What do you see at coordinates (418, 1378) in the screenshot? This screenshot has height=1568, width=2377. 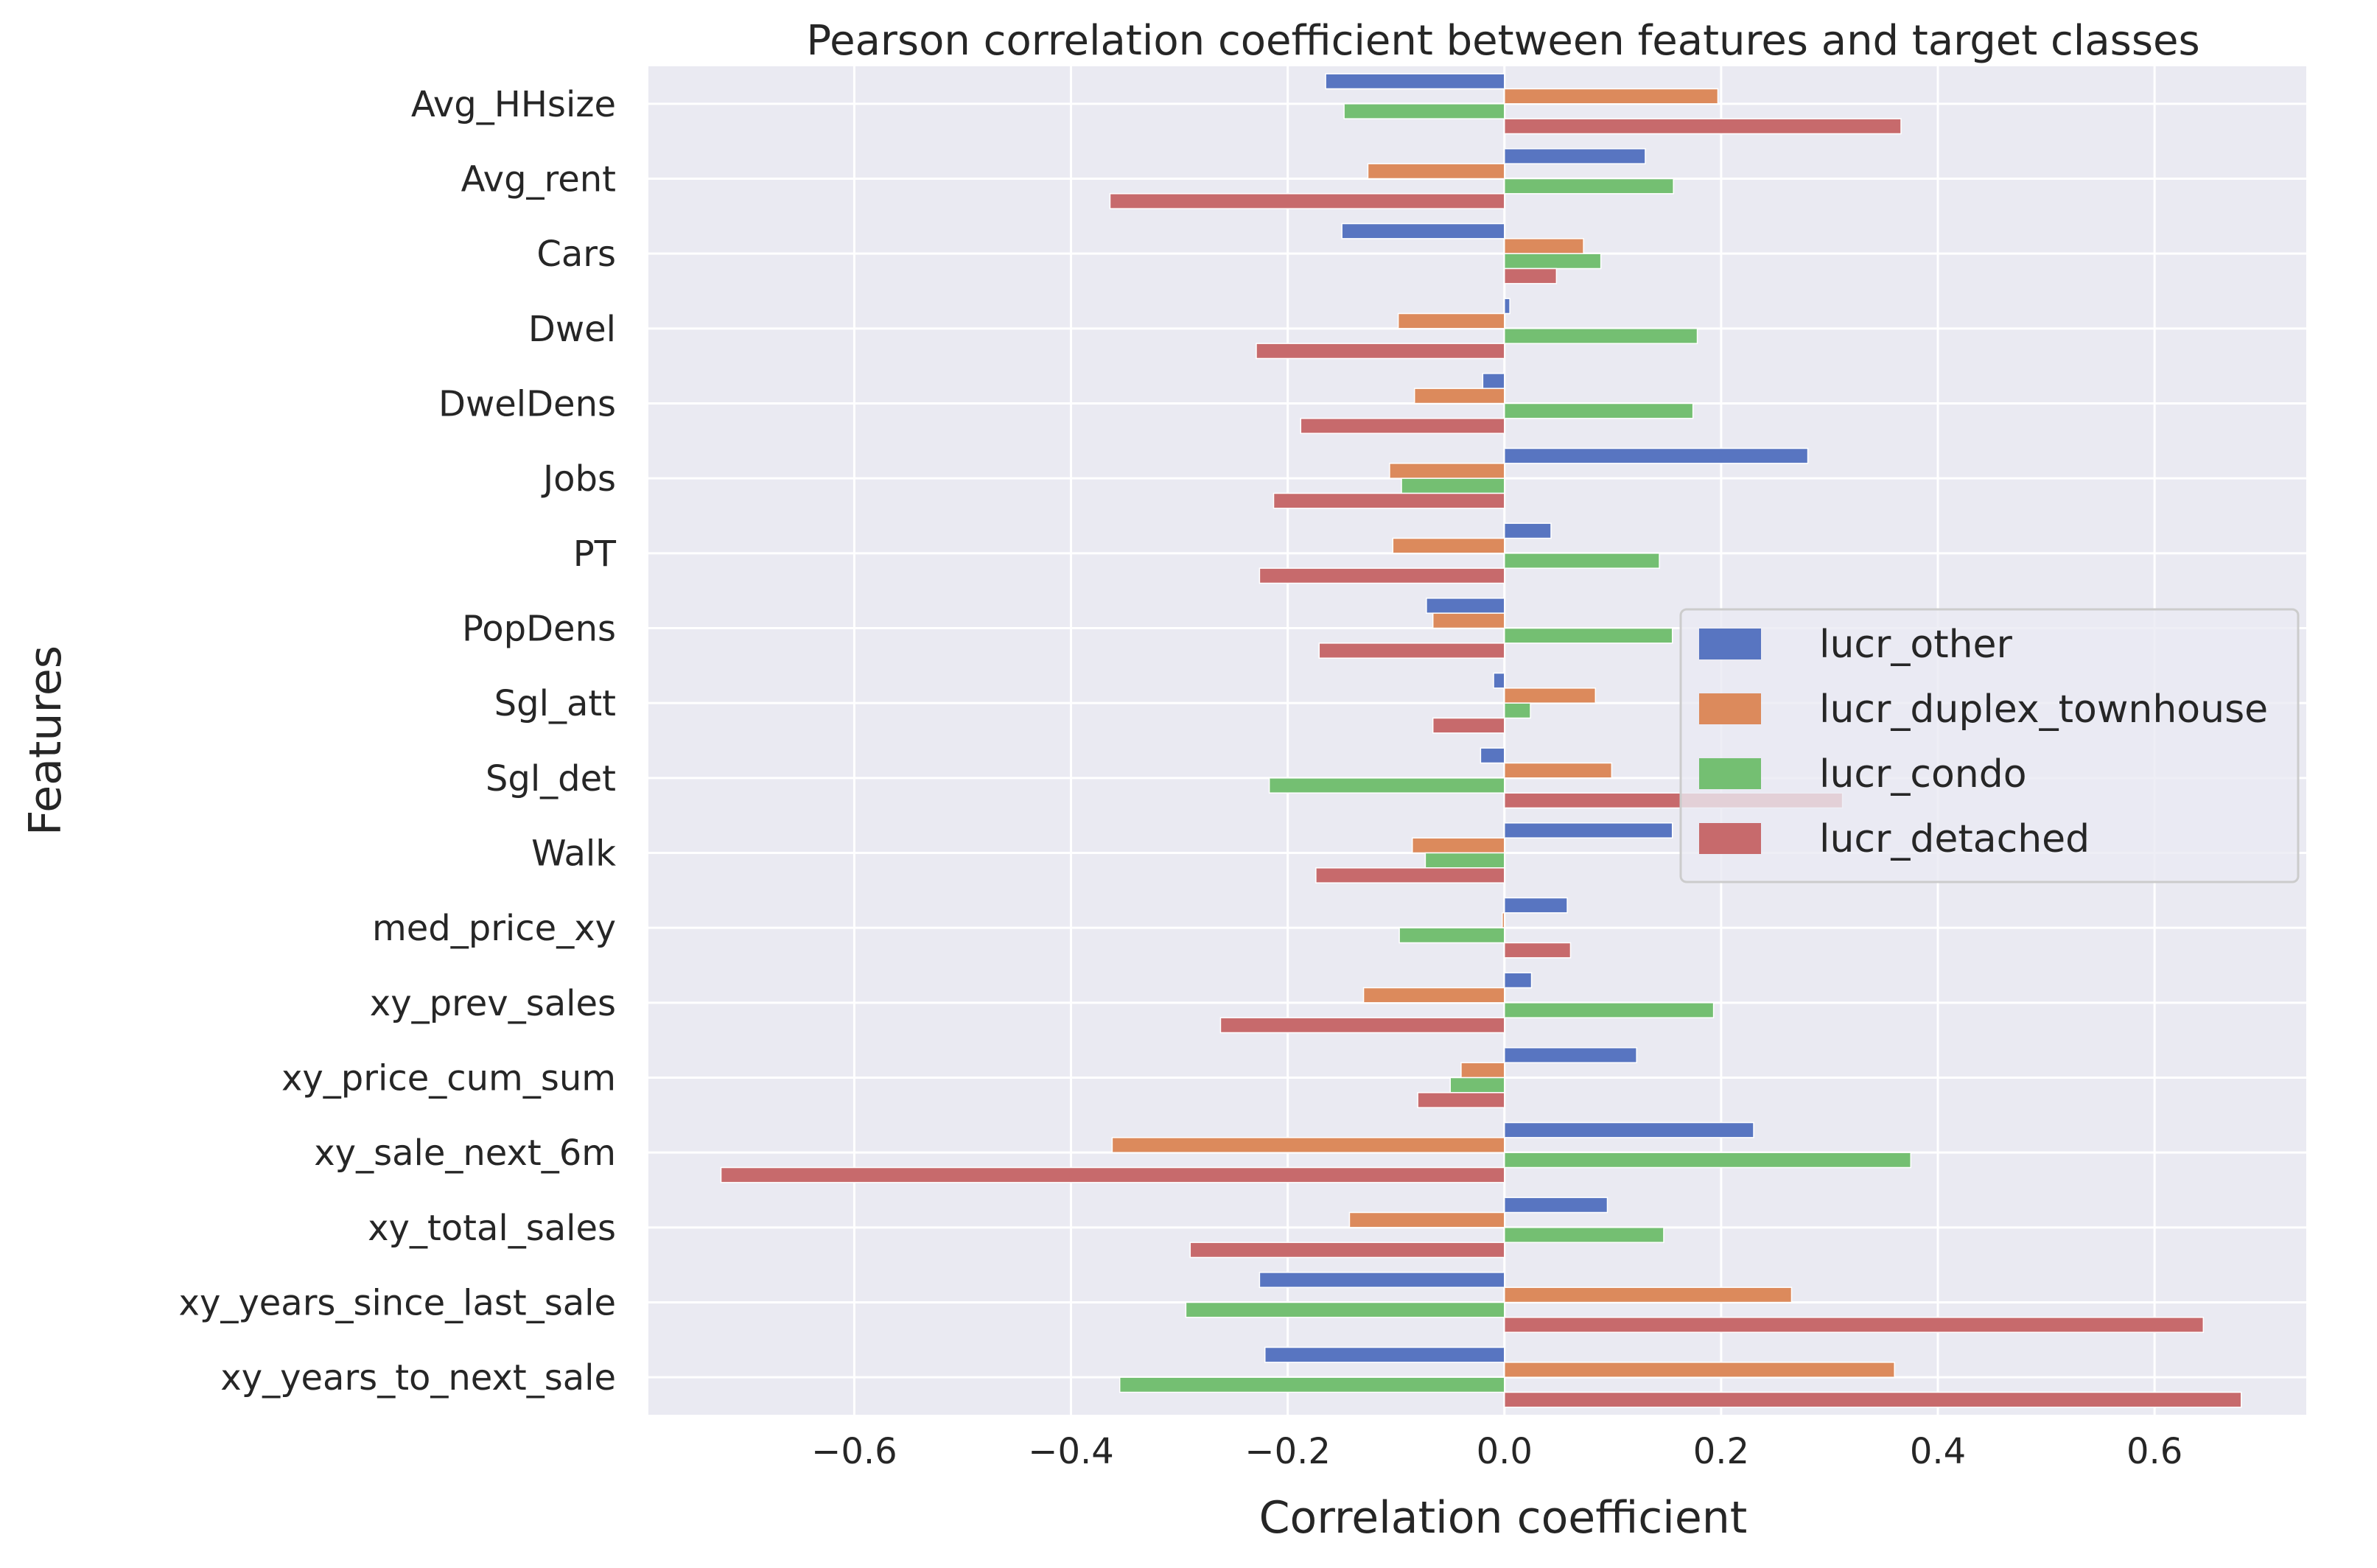 I see `y-tick-label: xy_years_to_next_sale` at bounding box center [418, 1378].